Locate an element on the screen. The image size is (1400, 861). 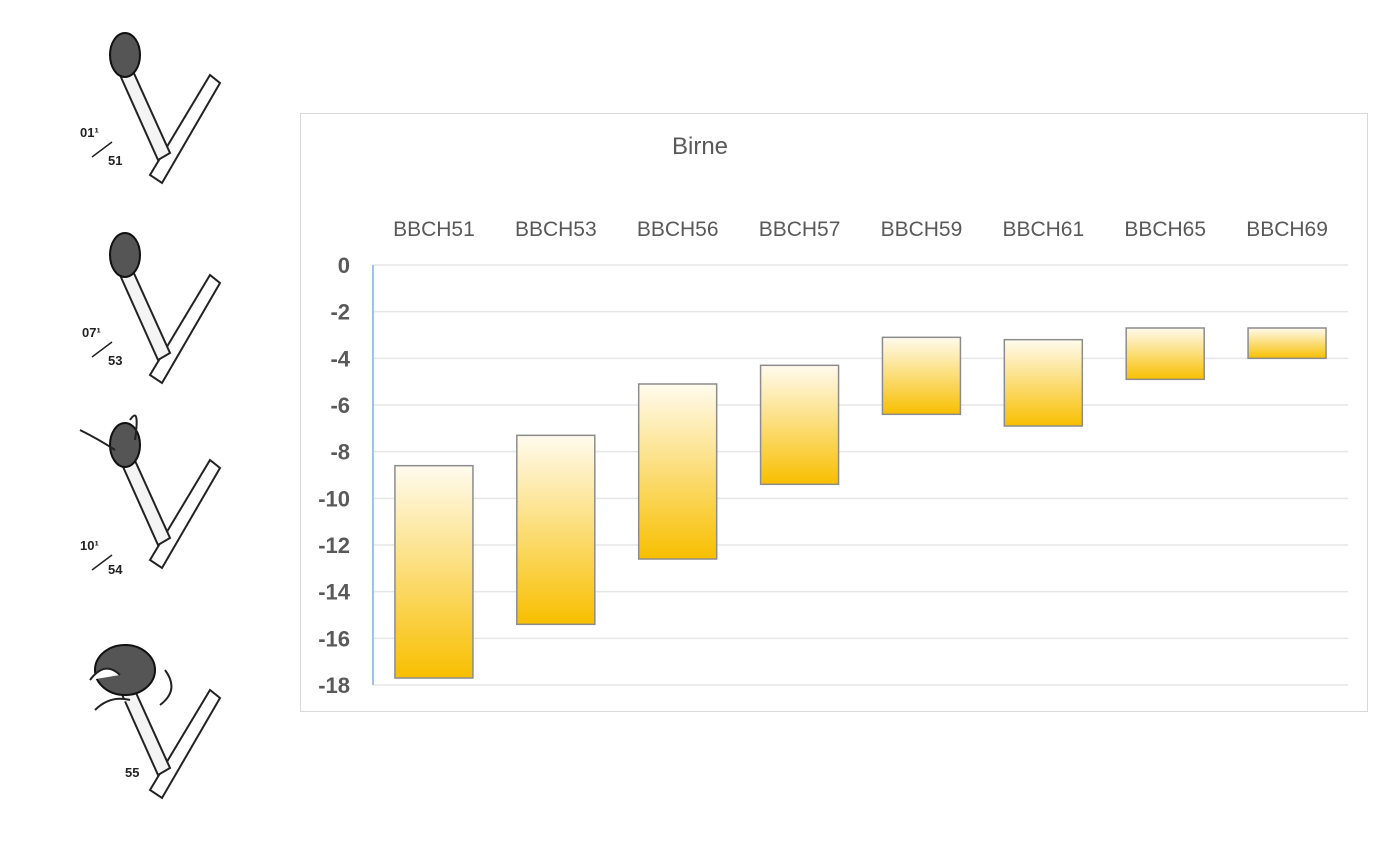
bbch-stage-label: 54 is located at coordinates (115, 569).